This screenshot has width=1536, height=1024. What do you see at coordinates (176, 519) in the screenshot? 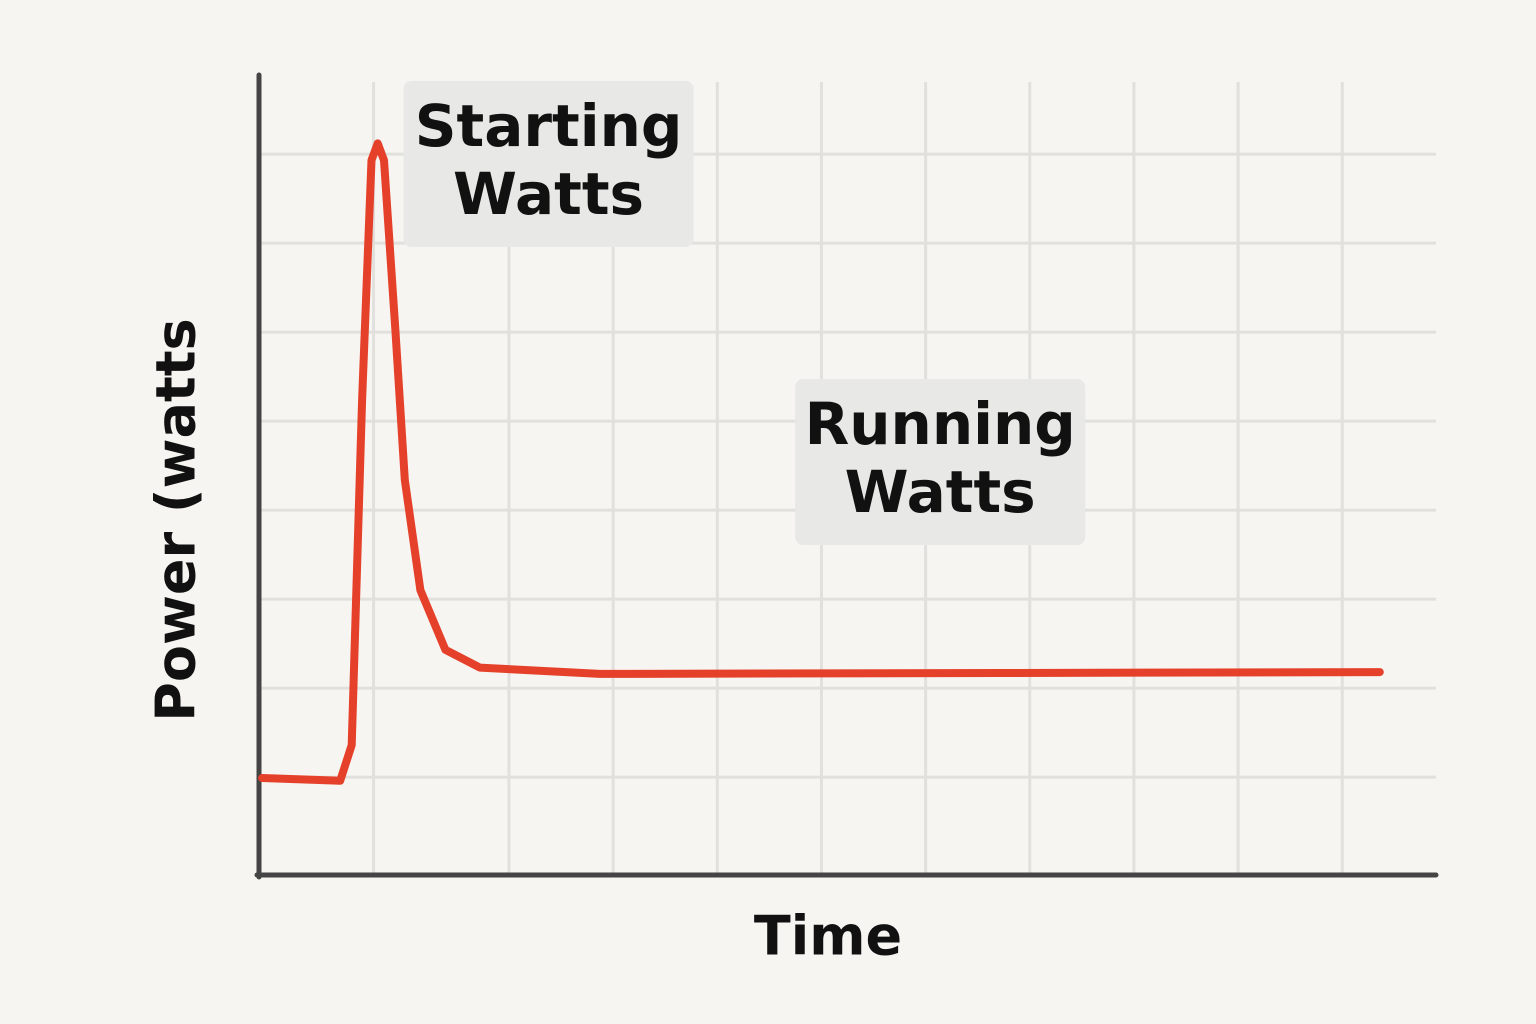
I see `y-axis-label: Power (watts` at bounding box center [176, 519].